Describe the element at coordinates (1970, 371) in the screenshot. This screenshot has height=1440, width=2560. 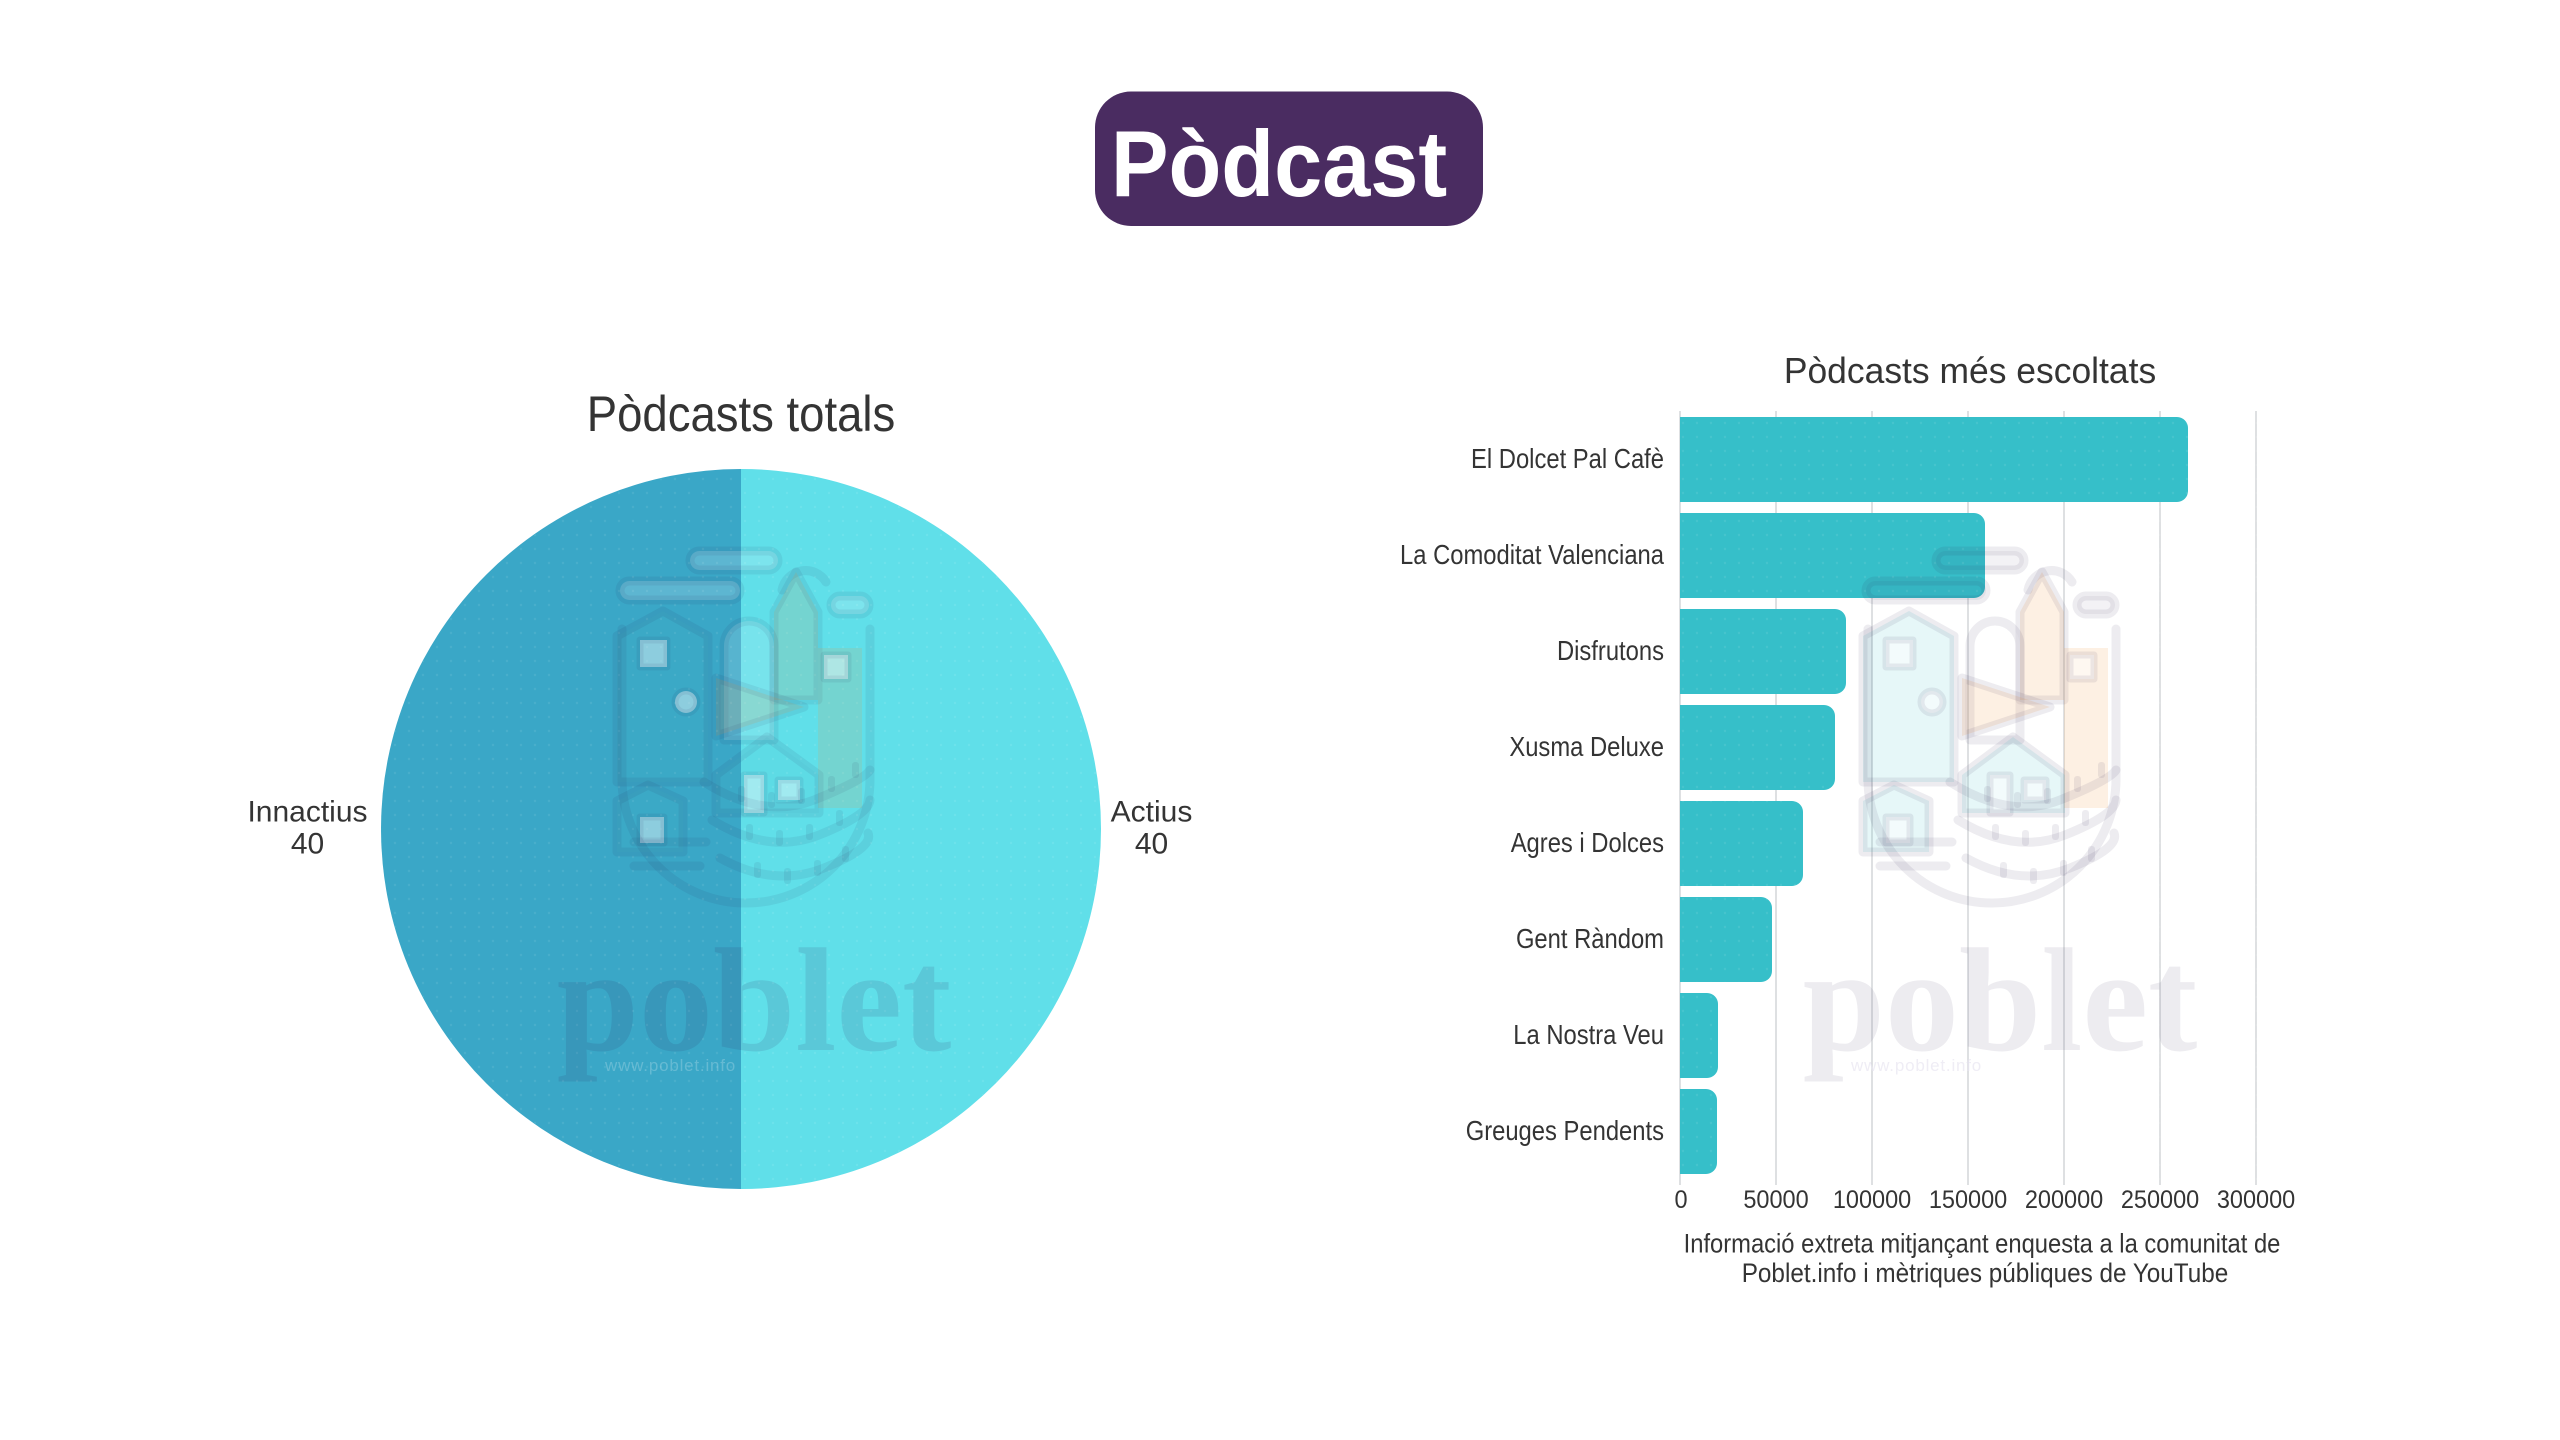
I see `svg-text: Pòdcasts més escoltats` at that location.